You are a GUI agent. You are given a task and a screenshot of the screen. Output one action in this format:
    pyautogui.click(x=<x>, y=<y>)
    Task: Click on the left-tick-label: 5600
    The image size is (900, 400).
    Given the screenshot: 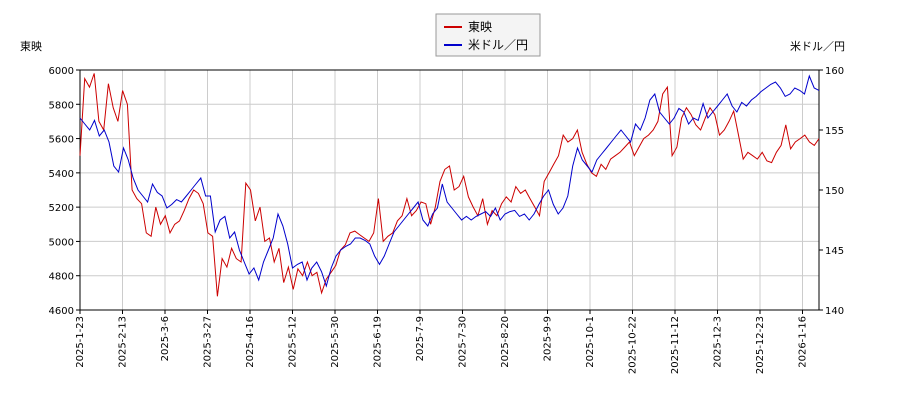 What is the action you would take?
    pyautogui.click(x=61, y=140)
    